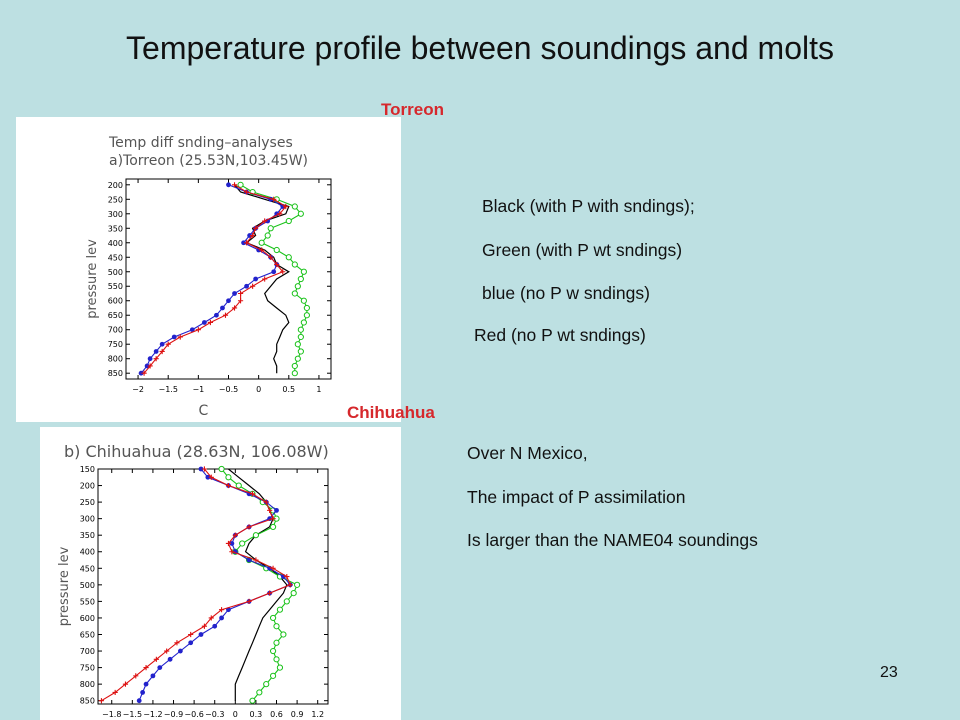  What do you see at coordinates (92, 279) in the screenshot?
I see `y-axis-label: pressure lev` at bounding box center [92, 279].